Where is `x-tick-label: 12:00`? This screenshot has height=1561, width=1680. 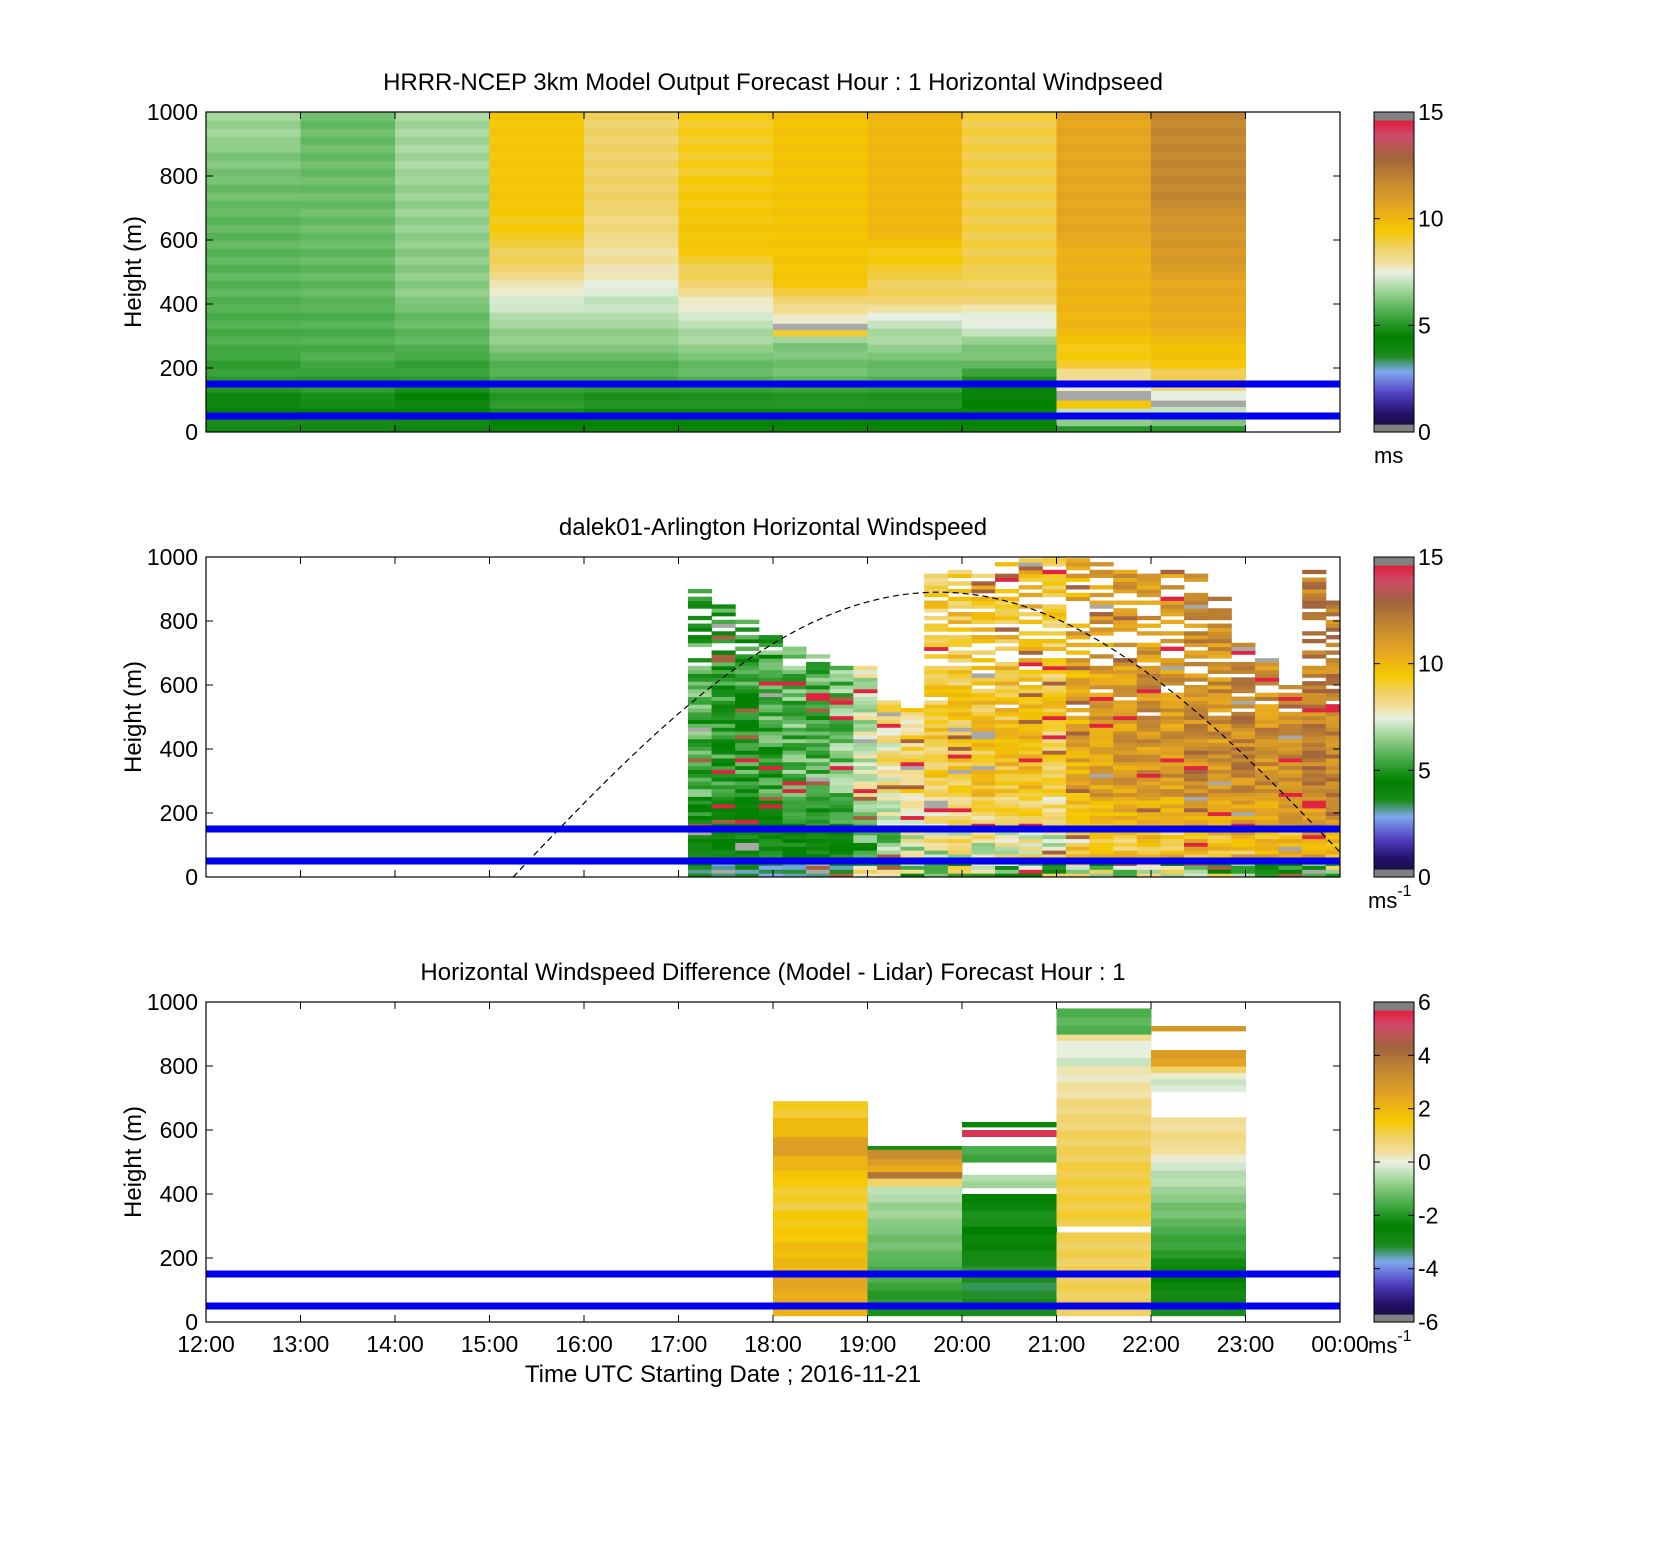
x-tick-label: 12:00 is located at coordinates (206, 1344).